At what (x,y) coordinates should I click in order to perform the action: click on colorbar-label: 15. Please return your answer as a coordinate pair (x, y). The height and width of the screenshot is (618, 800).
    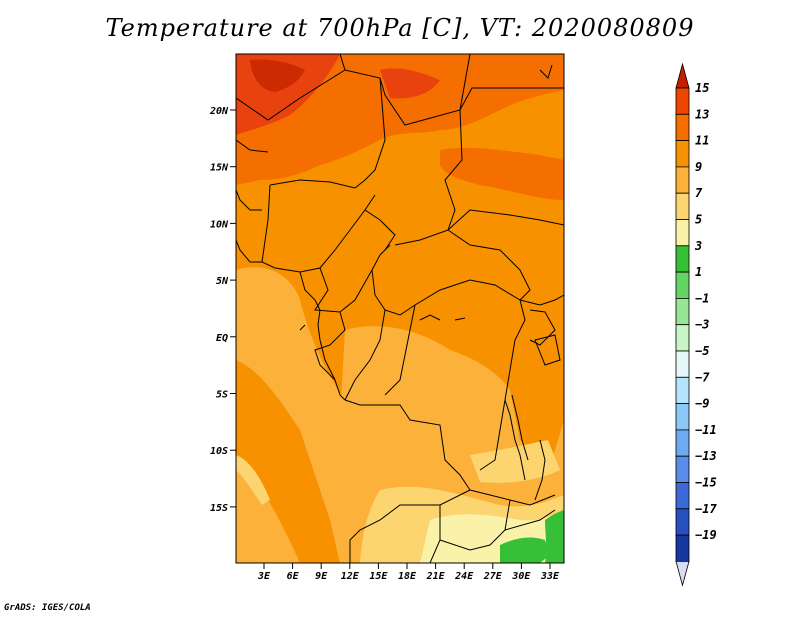
    Looking at the image, I should click on (702, 88).